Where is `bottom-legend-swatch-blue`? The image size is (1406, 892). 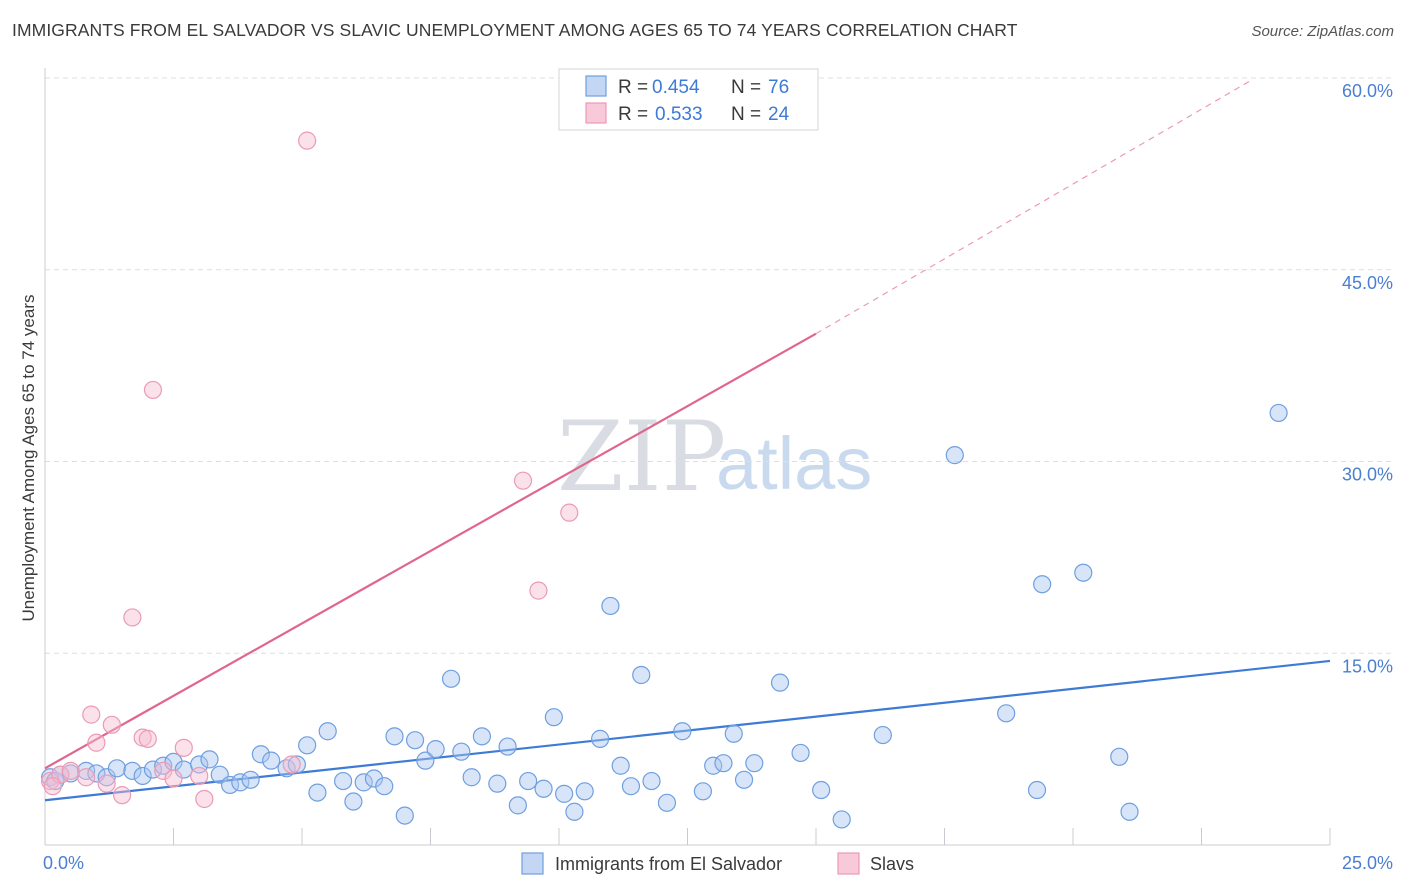
bottom-legend-swatch-blue is located at coordinates (532, 863).